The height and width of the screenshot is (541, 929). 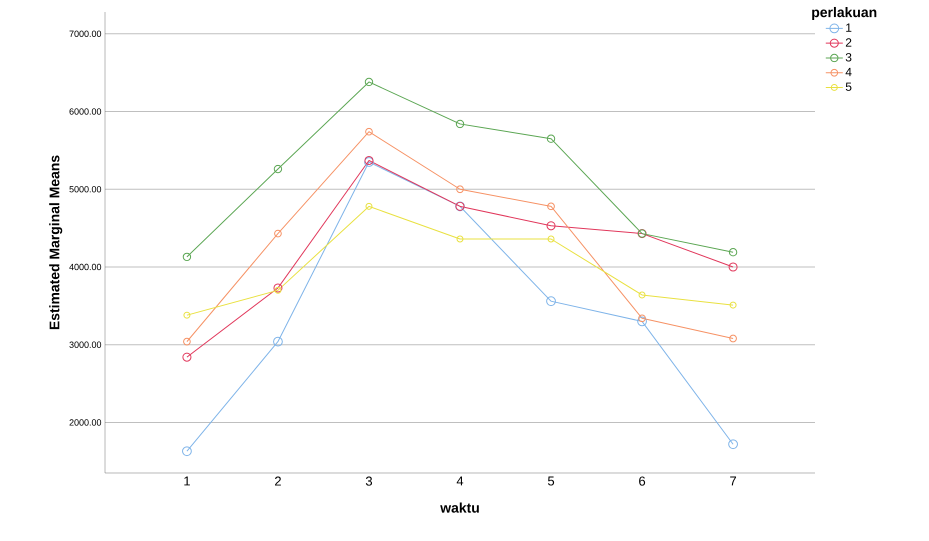 What do you see at coordinates (849, 86) in the screenshot?
I see `legend-label: 5` at bounding box center [849, 86].